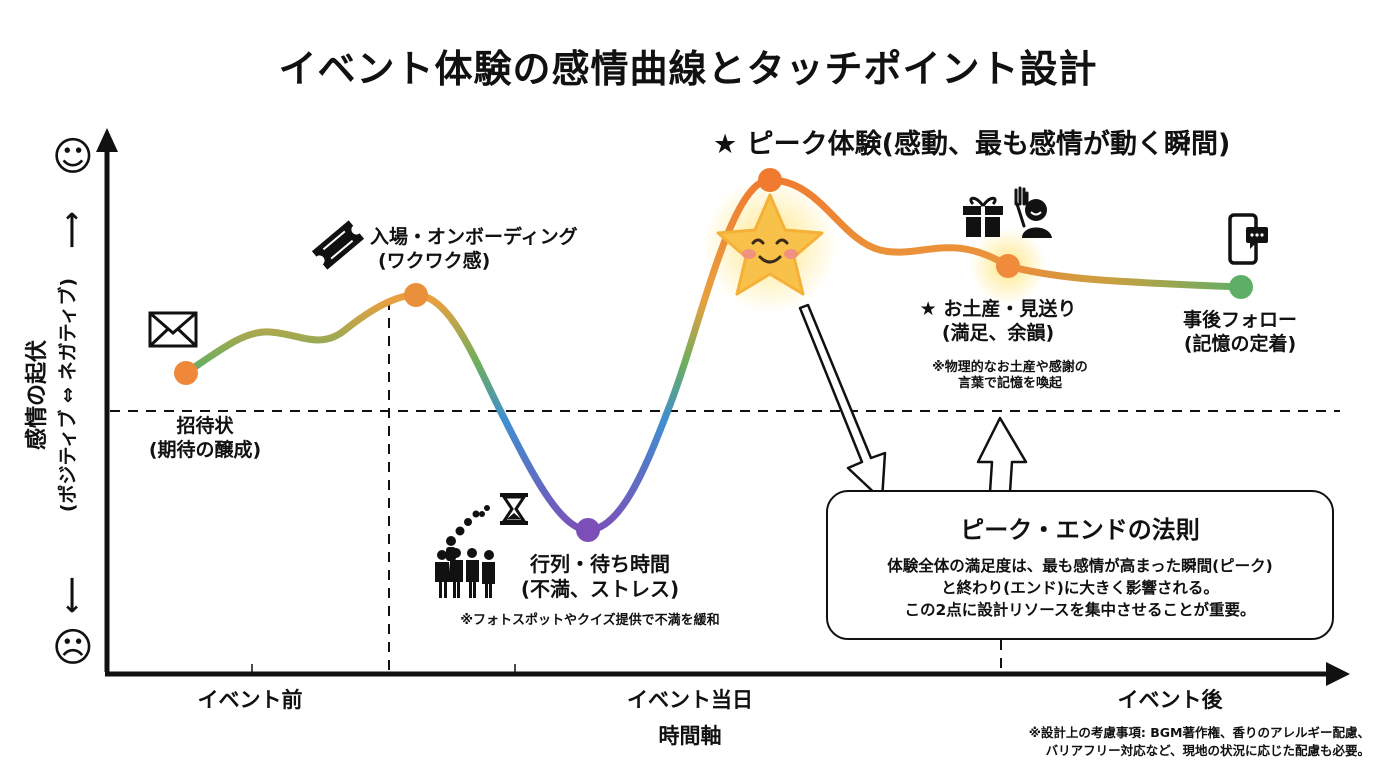 The width and height of the screenshot is (1376, 768). I want to click on x-axis-label: 時間軸, so click(690, 736).